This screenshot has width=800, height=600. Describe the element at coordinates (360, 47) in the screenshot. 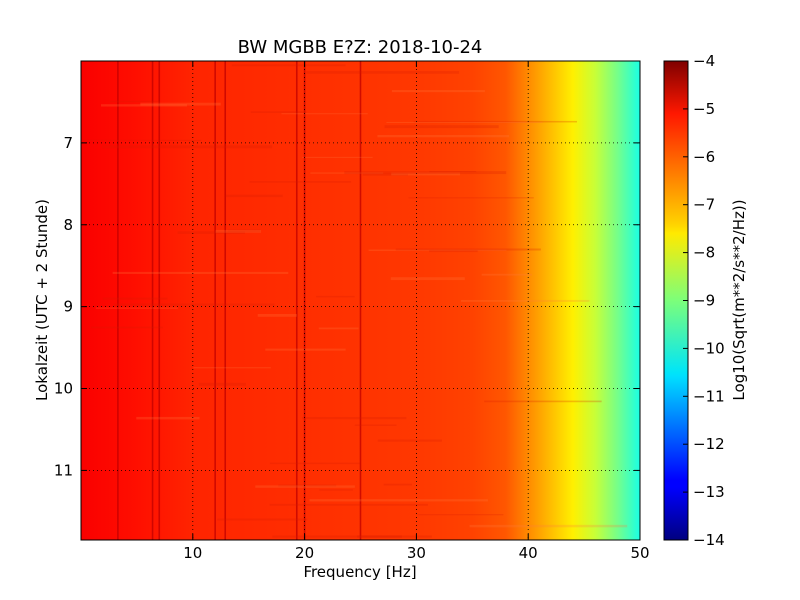

I see `chart-title: BW MGBB E?Z: 2018-10-24` at that location.